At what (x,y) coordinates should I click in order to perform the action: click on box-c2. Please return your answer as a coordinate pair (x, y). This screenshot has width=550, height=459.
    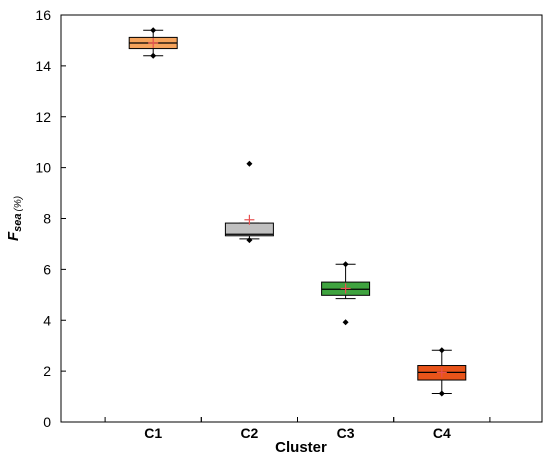
    Looking at the image, I should click on (249, 202).